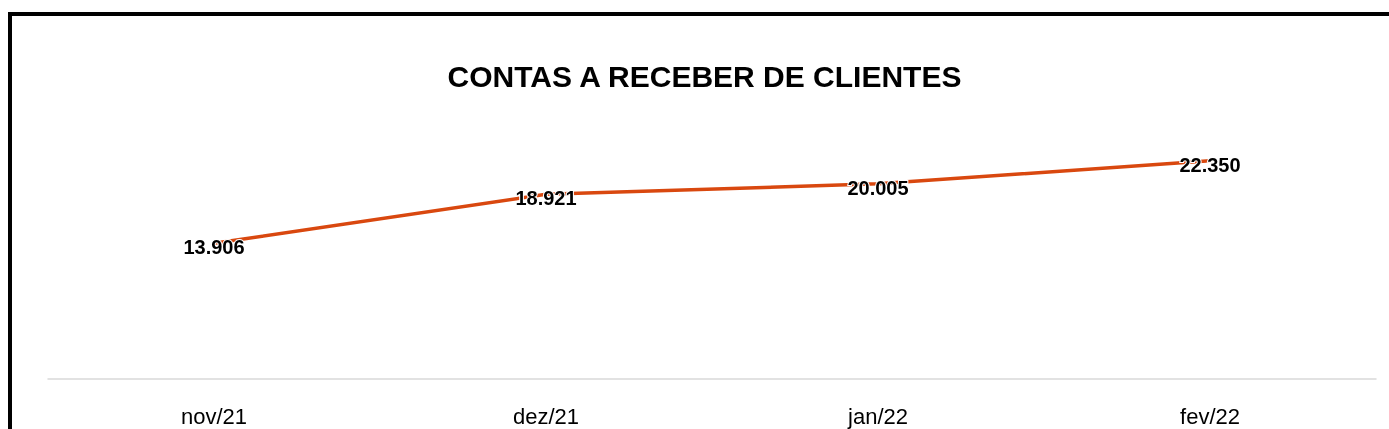 This screenshot has height=429, width=1389. Describe the element at coordinates (1210, 416) in the screenshot. I see `x-tick-label: fev/22` at that location.